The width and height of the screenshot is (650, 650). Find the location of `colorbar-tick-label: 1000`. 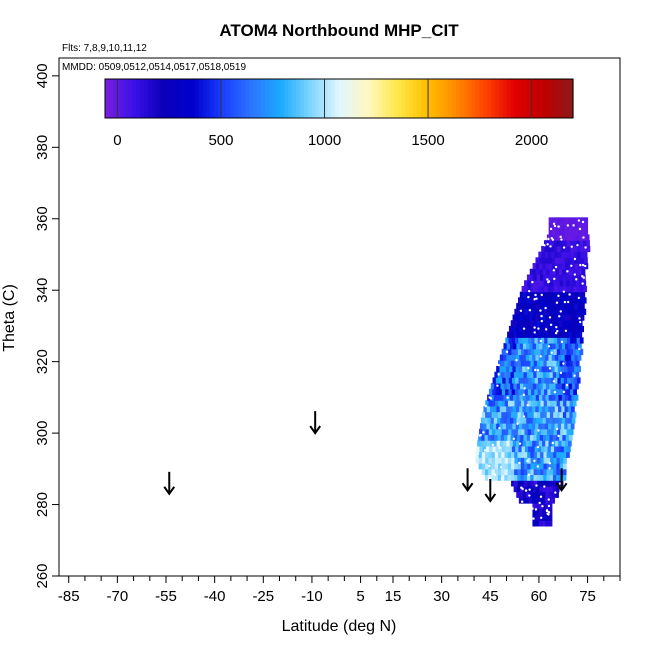

colorbar-tick-label: 1000 is located at coordinates (324, 140).